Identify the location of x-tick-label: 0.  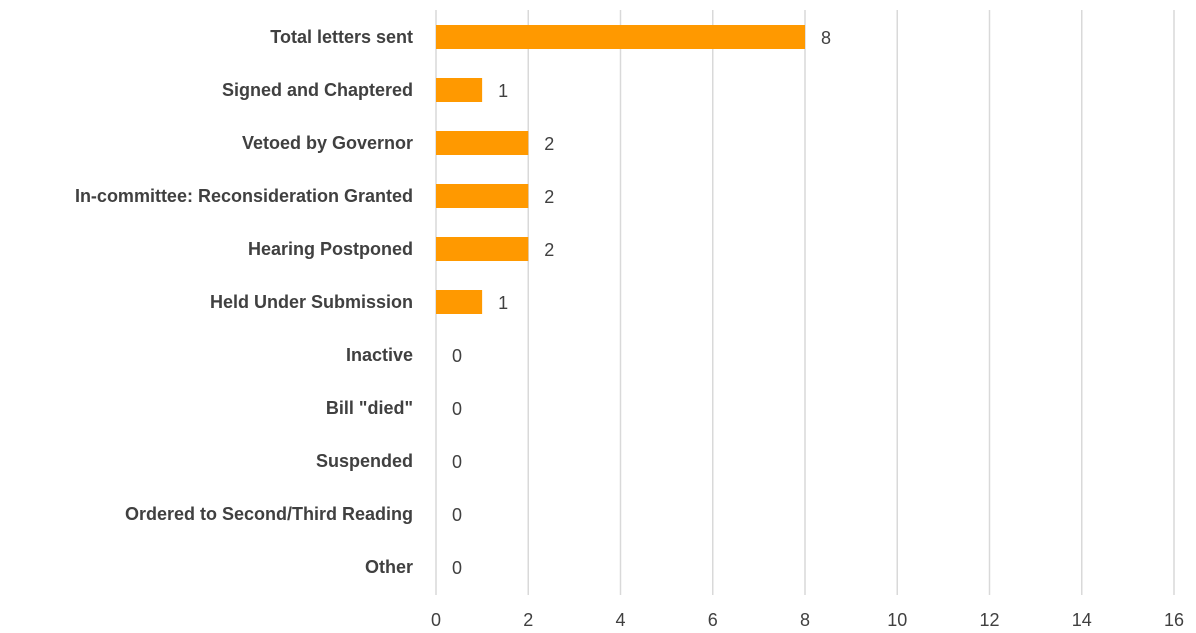
(436, 620).